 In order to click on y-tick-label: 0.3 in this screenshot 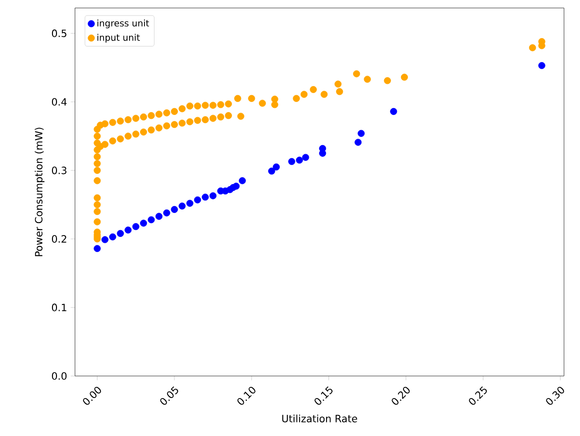, I will do `click(59, 170)`.